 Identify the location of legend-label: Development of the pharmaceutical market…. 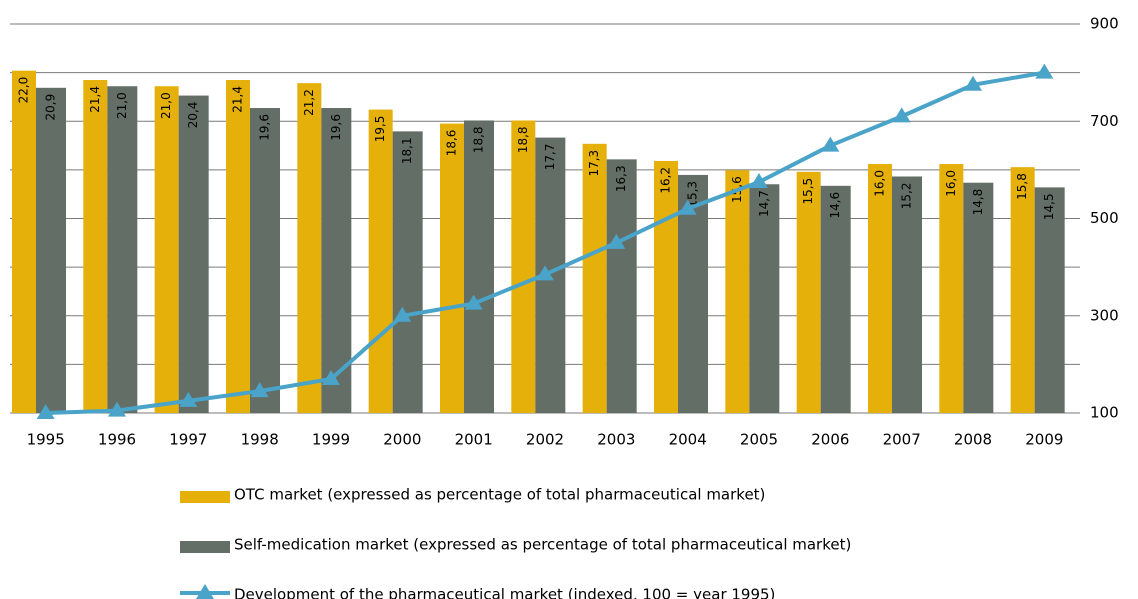
(504, 592).